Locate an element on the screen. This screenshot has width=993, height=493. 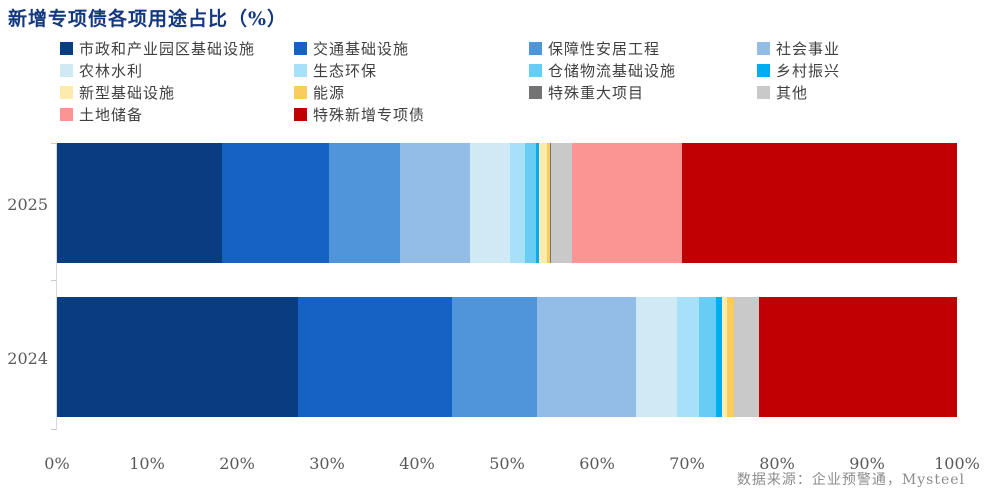
x-axis-tick-label: 10% is located at coordinates (147, 463).